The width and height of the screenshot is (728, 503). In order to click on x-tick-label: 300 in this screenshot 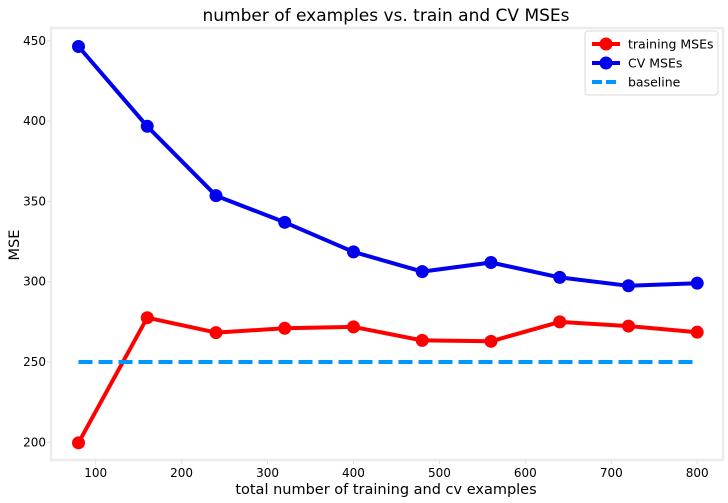, I will do `click(267, 473)`.